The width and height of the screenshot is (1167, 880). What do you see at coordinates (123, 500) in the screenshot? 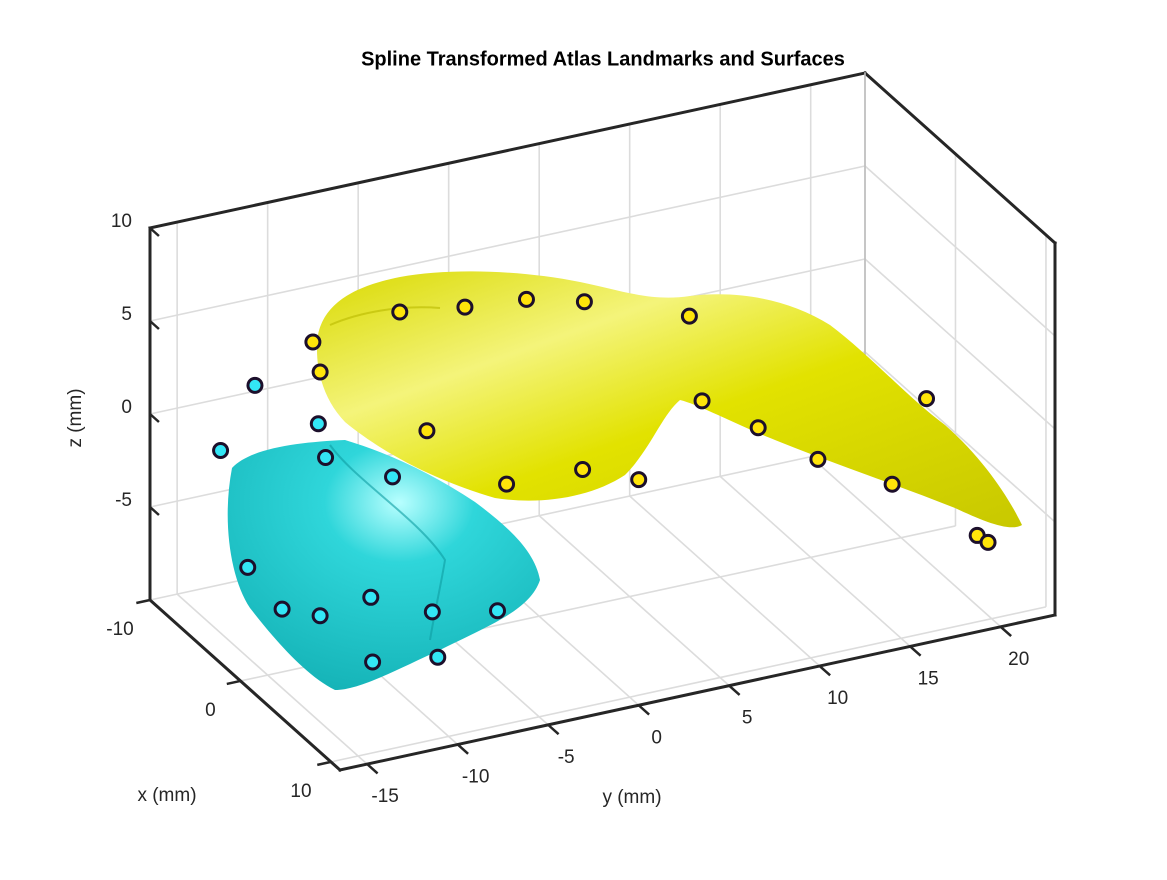
I see `z-tick-label: -5` at bounding box center [123, 500].